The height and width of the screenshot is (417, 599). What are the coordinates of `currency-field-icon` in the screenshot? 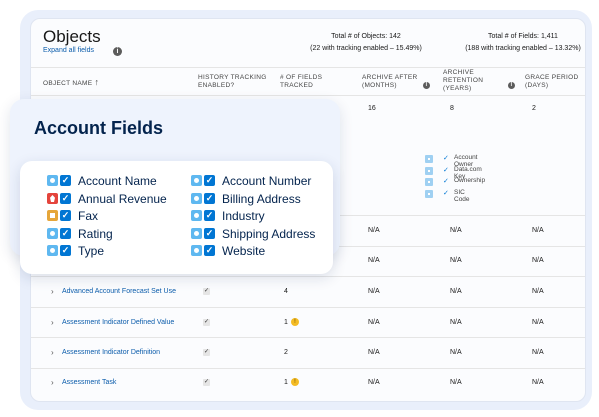 It's located at (52, 198).